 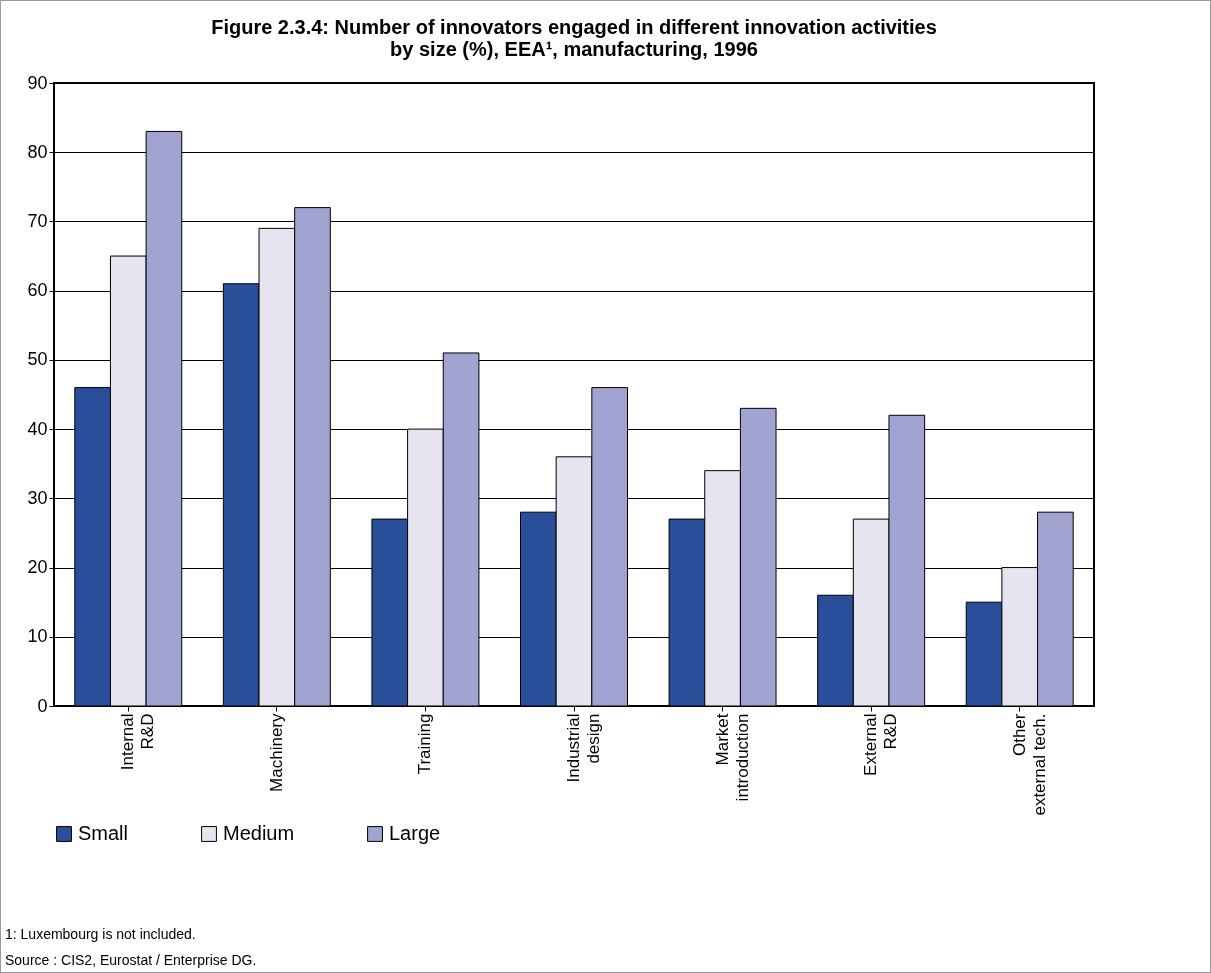 I want to click on y-tick-label: 40, so click(x=37, y=428).